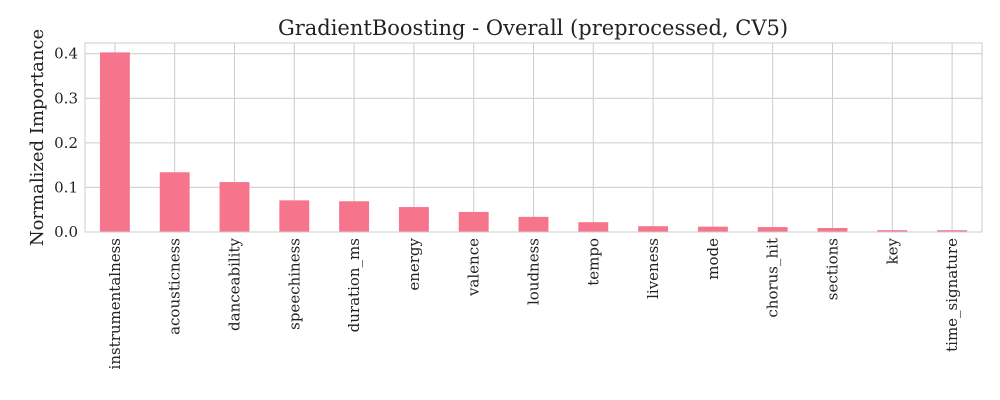 Image resolution: width=1000 pixels, height=400 pixels. Describe the element at coordinates (354, 216) in the screenshot. I see `bar-duration-ms` at that location.